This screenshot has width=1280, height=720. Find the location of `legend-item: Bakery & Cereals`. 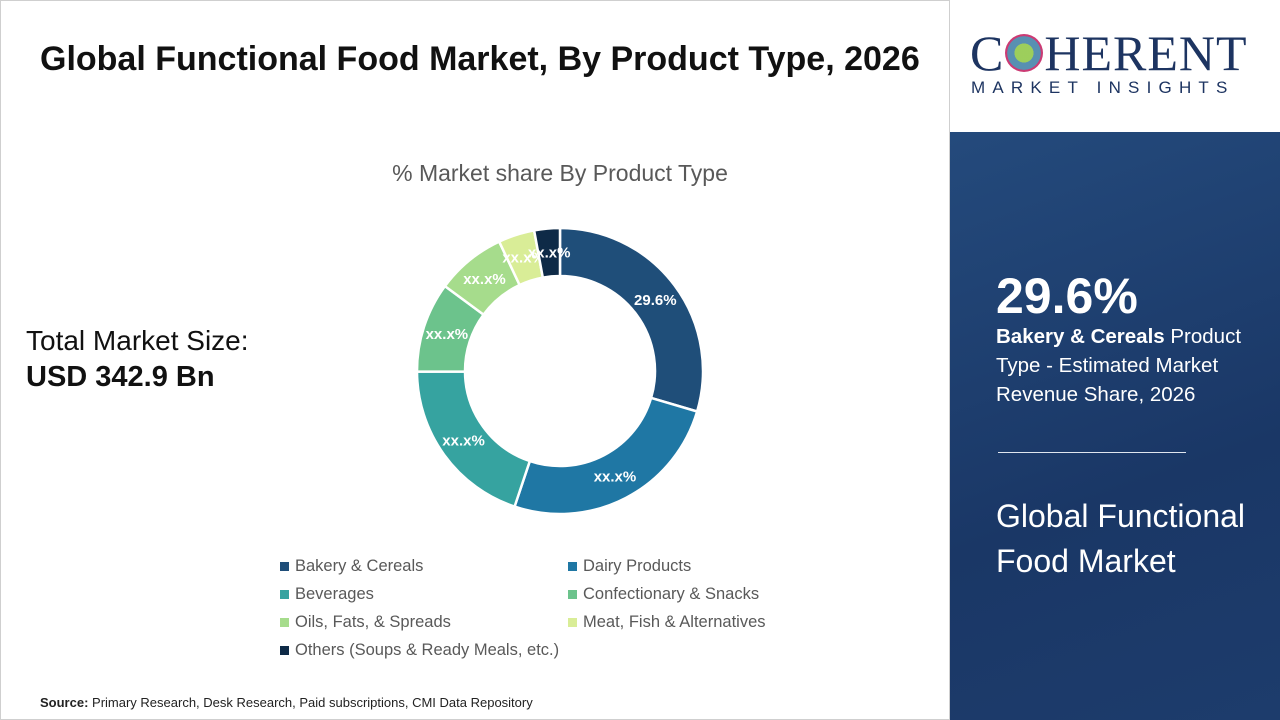

legend-item: Bakery & Cereals is located at coordinates (424, 566).